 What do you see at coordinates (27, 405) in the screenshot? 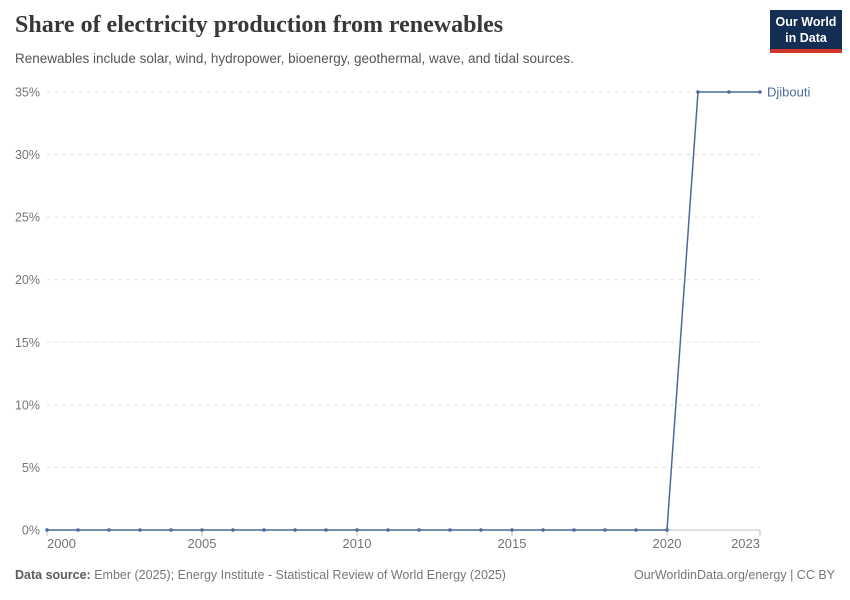
I see `y-tick-label: 10%` at bounding box center [27, 405].